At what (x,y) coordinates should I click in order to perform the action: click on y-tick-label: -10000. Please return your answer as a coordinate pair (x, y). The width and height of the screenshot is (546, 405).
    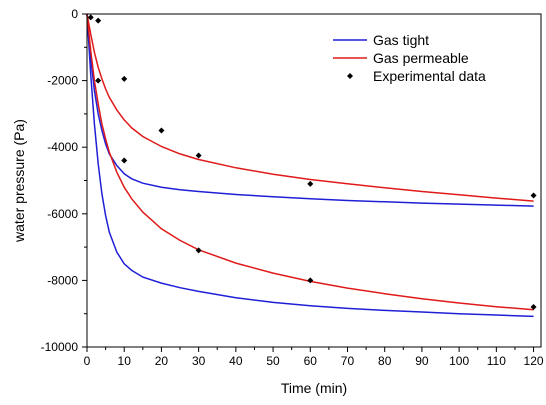
    Looking at the image, I should click on (60, 347).